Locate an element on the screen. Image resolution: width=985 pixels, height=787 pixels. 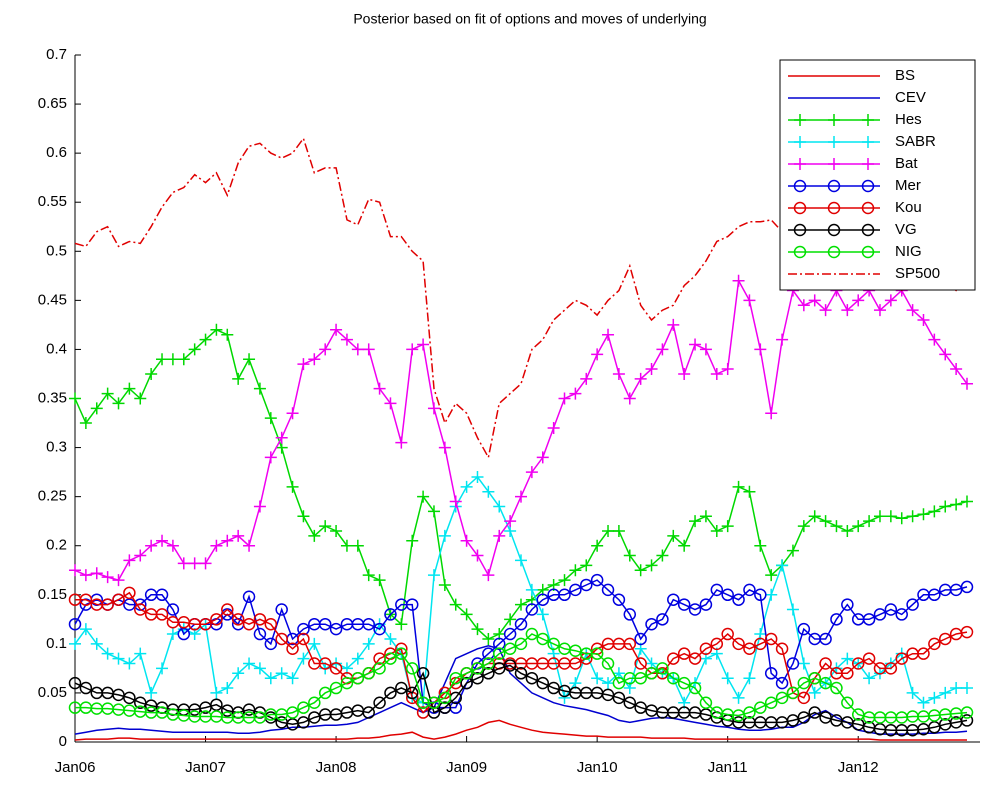
x-tick-label: Jan12 is located at coordinates (858, 767).